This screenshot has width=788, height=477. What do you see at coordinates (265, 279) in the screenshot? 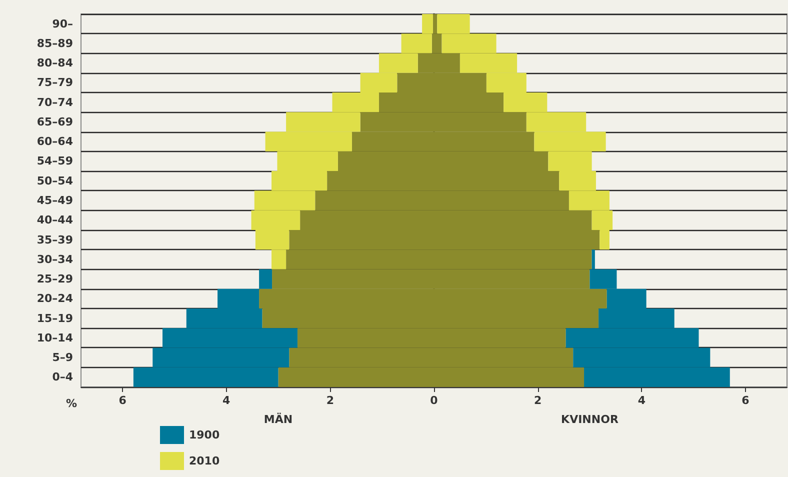
I see `bar` at bounding box center [265, 279].